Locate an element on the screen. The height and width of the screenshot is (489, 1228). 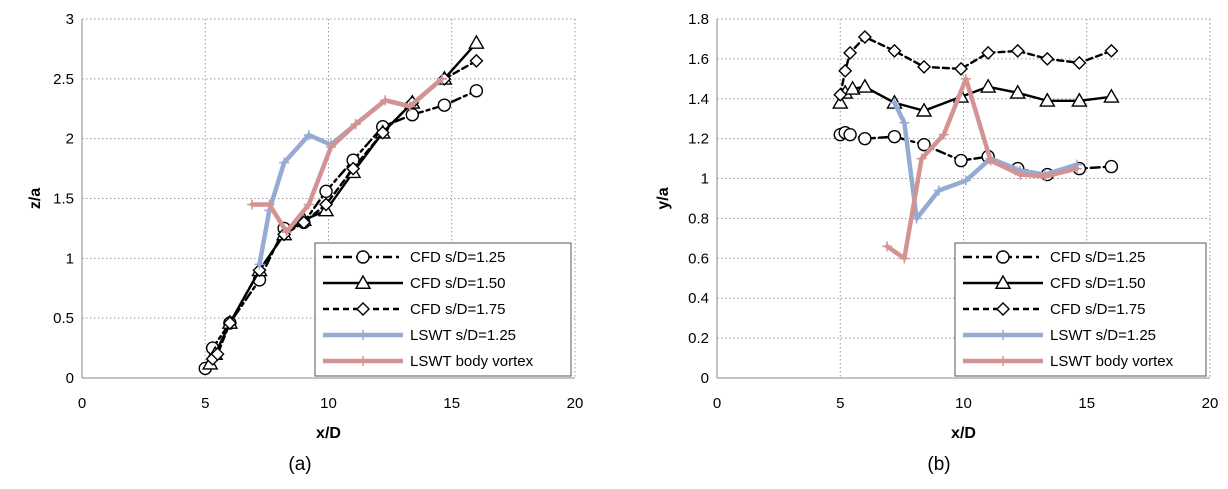
y-tick-label: 1.6 is located at coordinates (698, 59).